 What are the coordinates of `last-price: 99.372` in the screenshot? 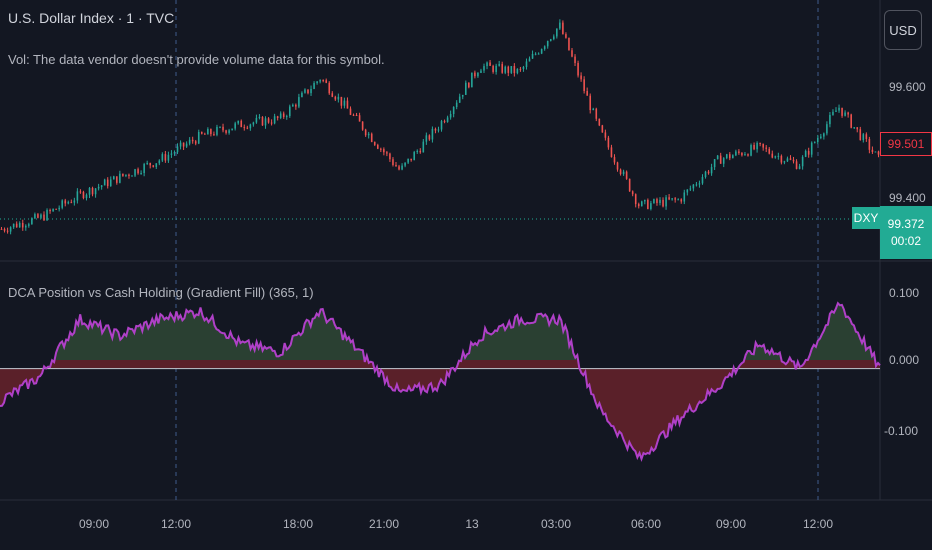 It's located at (906, 223).